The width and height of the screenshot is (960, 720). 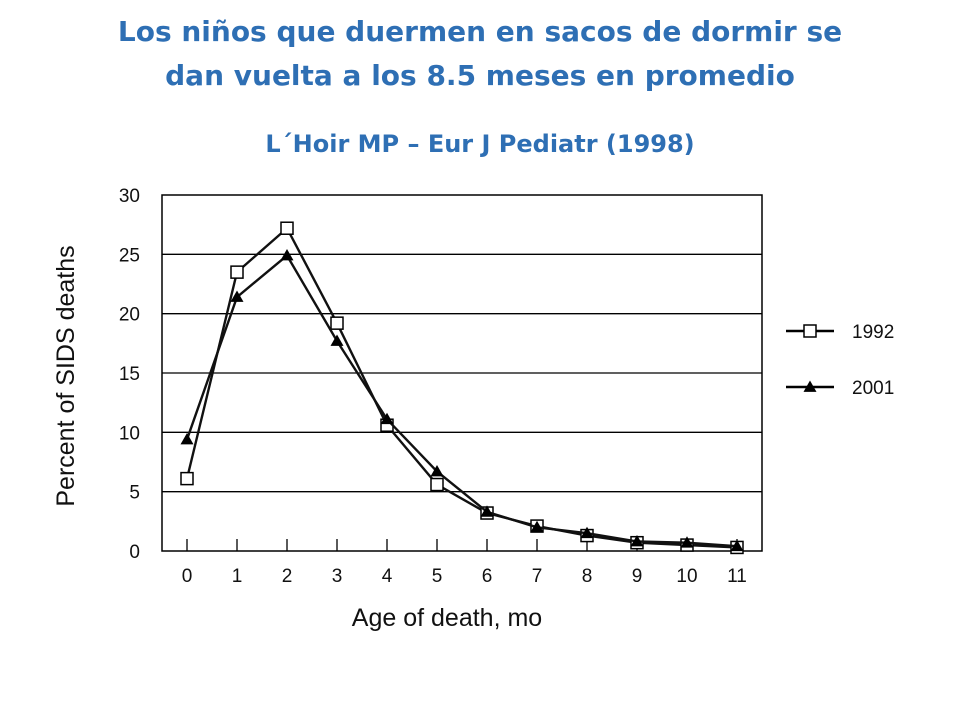 What do you see at coordinates (337, 576) in the screenshot?
I see `x-tick-label: 3` at bounding box center [337, 576].